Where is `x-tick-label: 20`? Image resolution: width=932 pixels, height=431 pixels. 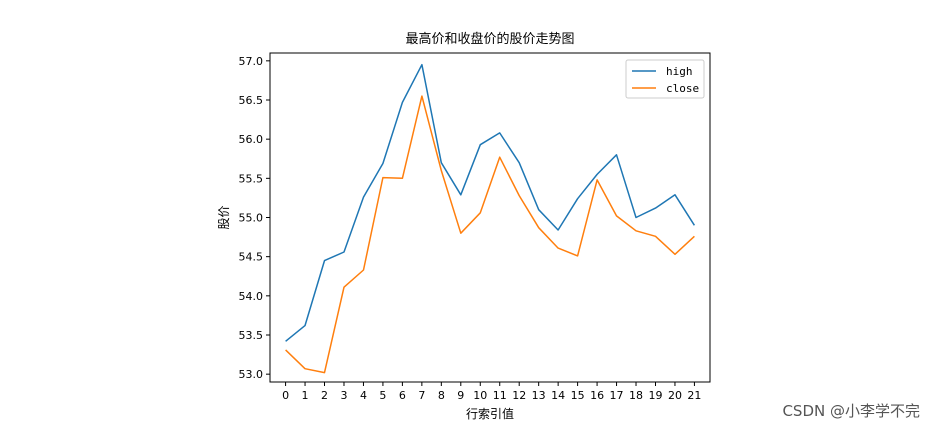
x-tick-label: 20 is located at coordinates (675, 395).